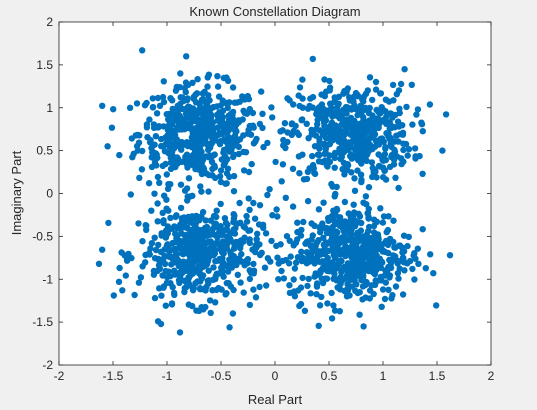 The width and height of the screenshot is (537, 410). I want to click on x-tick-label: 0.5, so click(329, 376).